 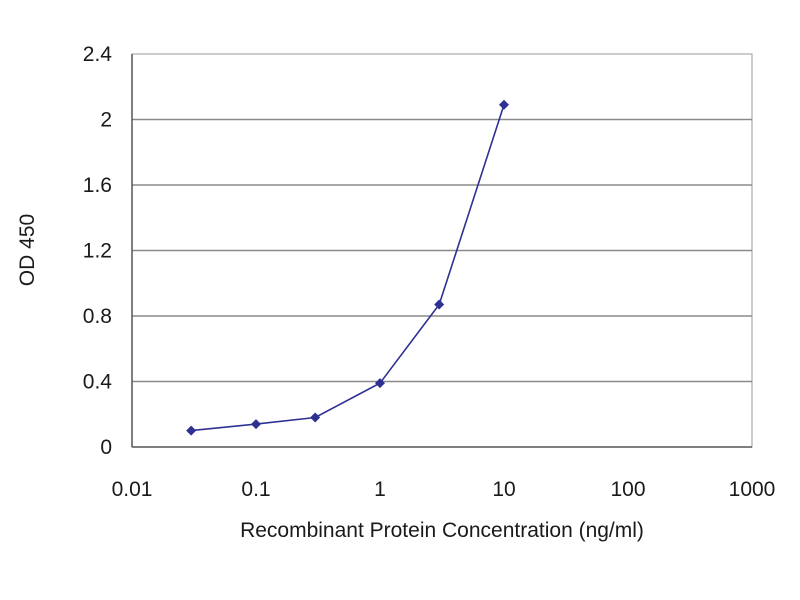 What do you see at coordinates (27, 250) in the screenshot?
I see `y-axis-title: OD 450` at bounding box center [27, 250].